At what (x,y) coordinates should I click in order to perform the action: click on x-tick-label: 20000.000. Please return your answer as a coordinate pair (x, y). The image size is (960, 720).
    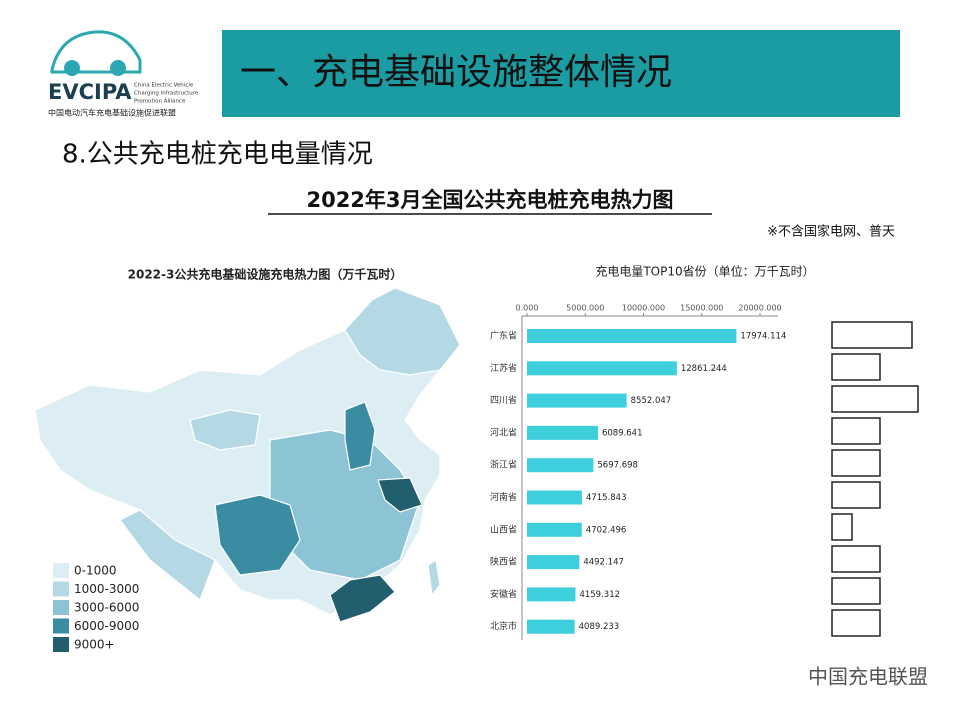
    Looking at the image, I should click on (759, 308).